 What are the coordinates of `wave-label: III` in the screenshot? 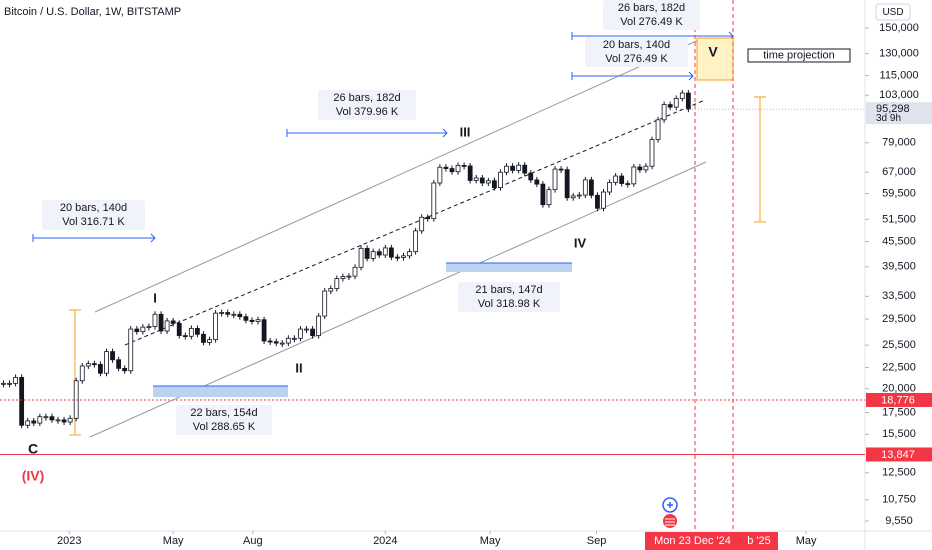 It's located at (465, 131).